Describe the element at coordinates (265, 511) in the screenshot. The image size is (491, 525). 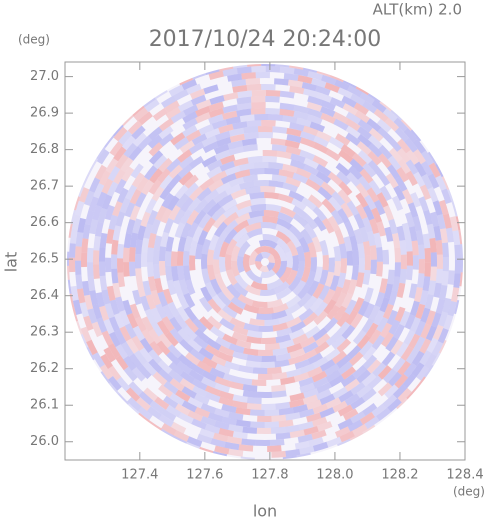
I see `x-axis-label: lon` at that location.